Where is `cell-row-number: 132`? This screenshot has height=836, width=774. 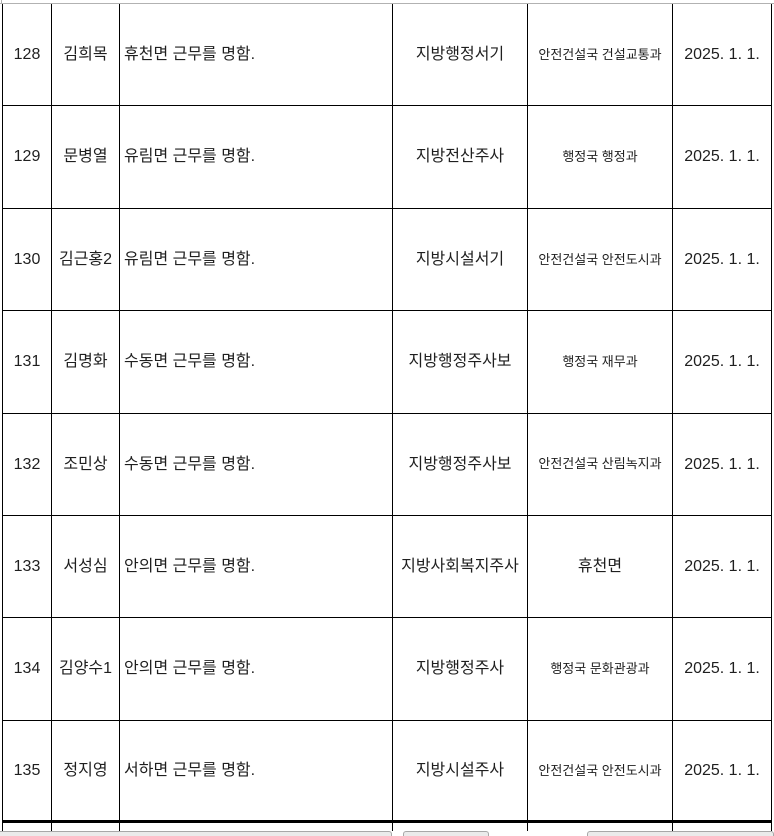 cell-row-number: 132 is located at coordinates (27, 464).